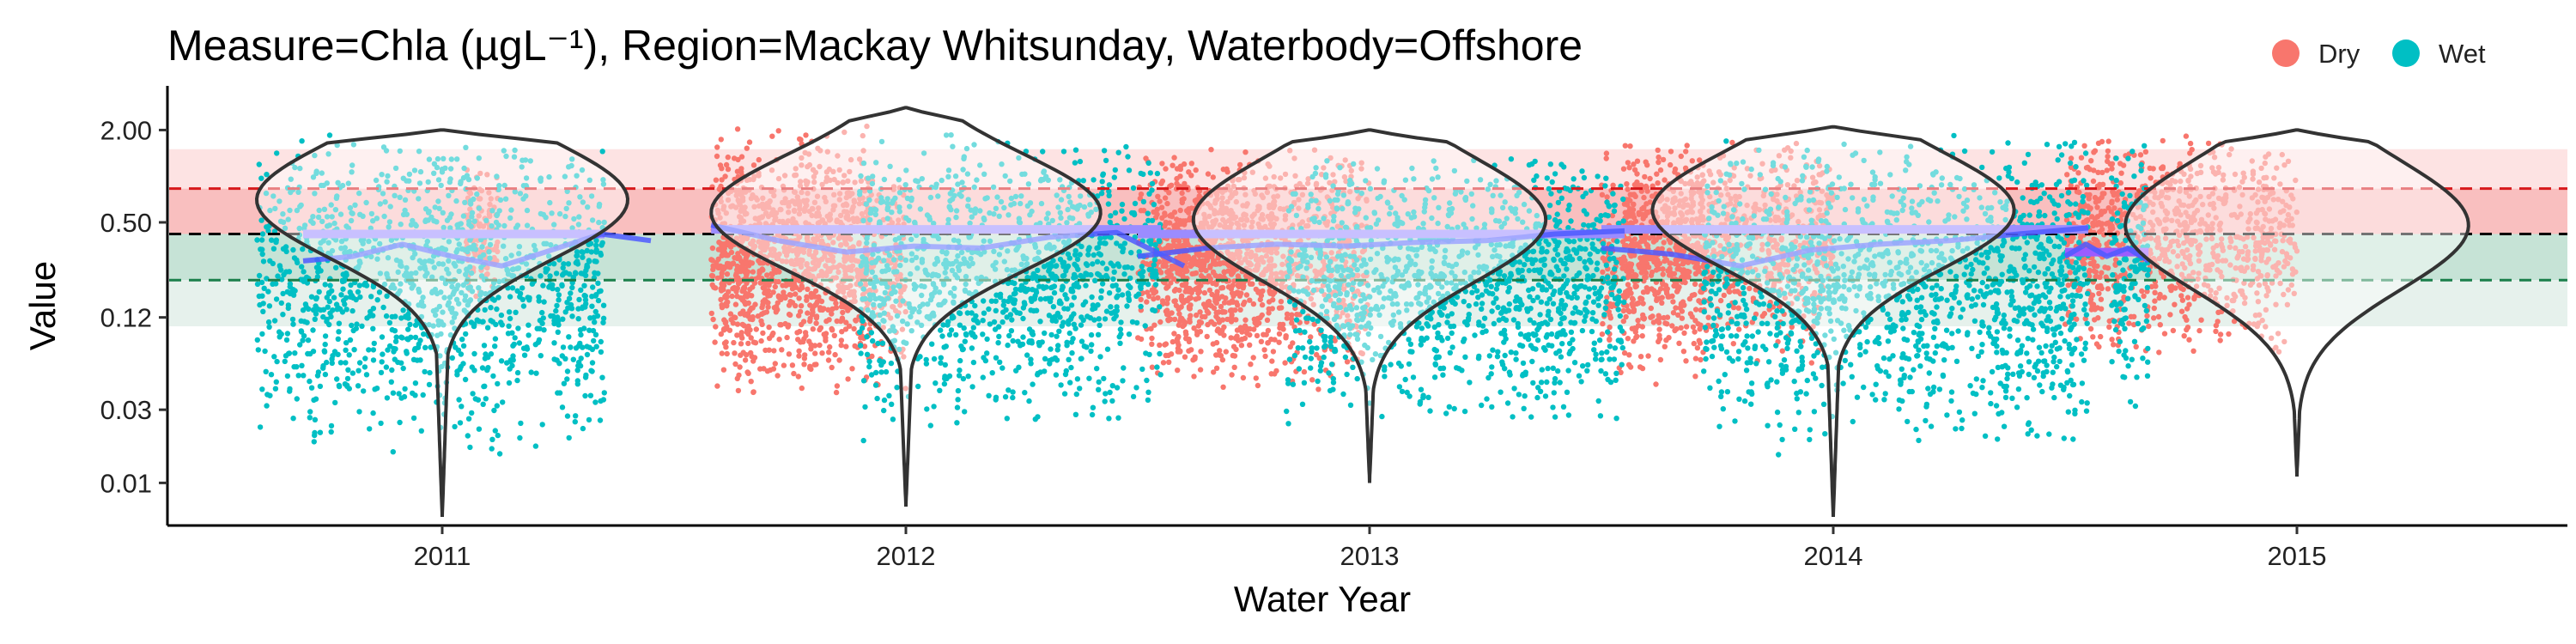 Image resolution: width=2576 pixels, height=644 pixels. Describe the element at coordinates (2286, 53) in the screenshot. I see `legend-dry-swatch` at that location.